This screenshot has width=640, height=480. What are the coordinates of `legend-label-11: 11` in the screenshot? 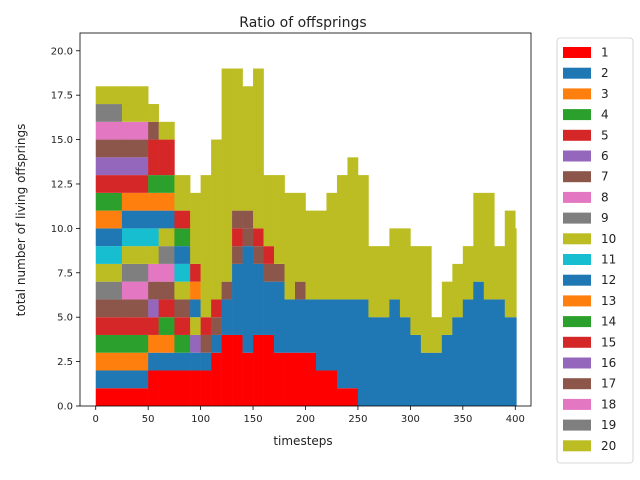 It's located at (608, 260).